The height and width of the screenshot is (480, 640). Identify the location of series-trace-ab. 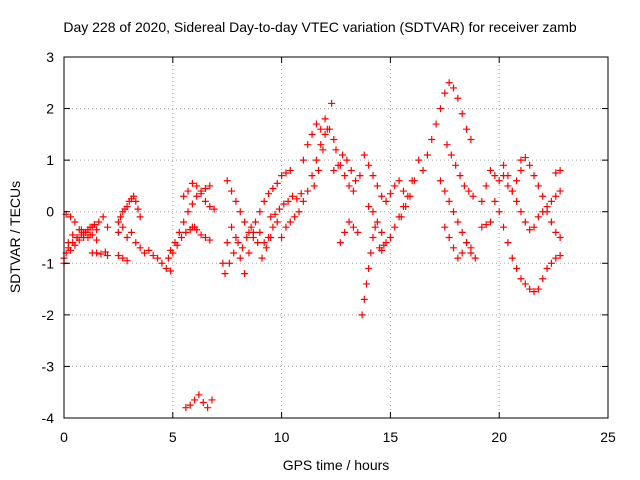
(447, 126).